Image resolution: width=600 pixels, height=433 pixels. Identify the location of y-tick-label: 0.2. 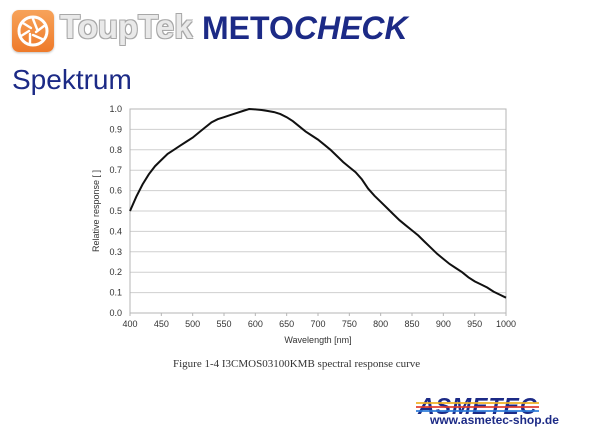
(115, 272).